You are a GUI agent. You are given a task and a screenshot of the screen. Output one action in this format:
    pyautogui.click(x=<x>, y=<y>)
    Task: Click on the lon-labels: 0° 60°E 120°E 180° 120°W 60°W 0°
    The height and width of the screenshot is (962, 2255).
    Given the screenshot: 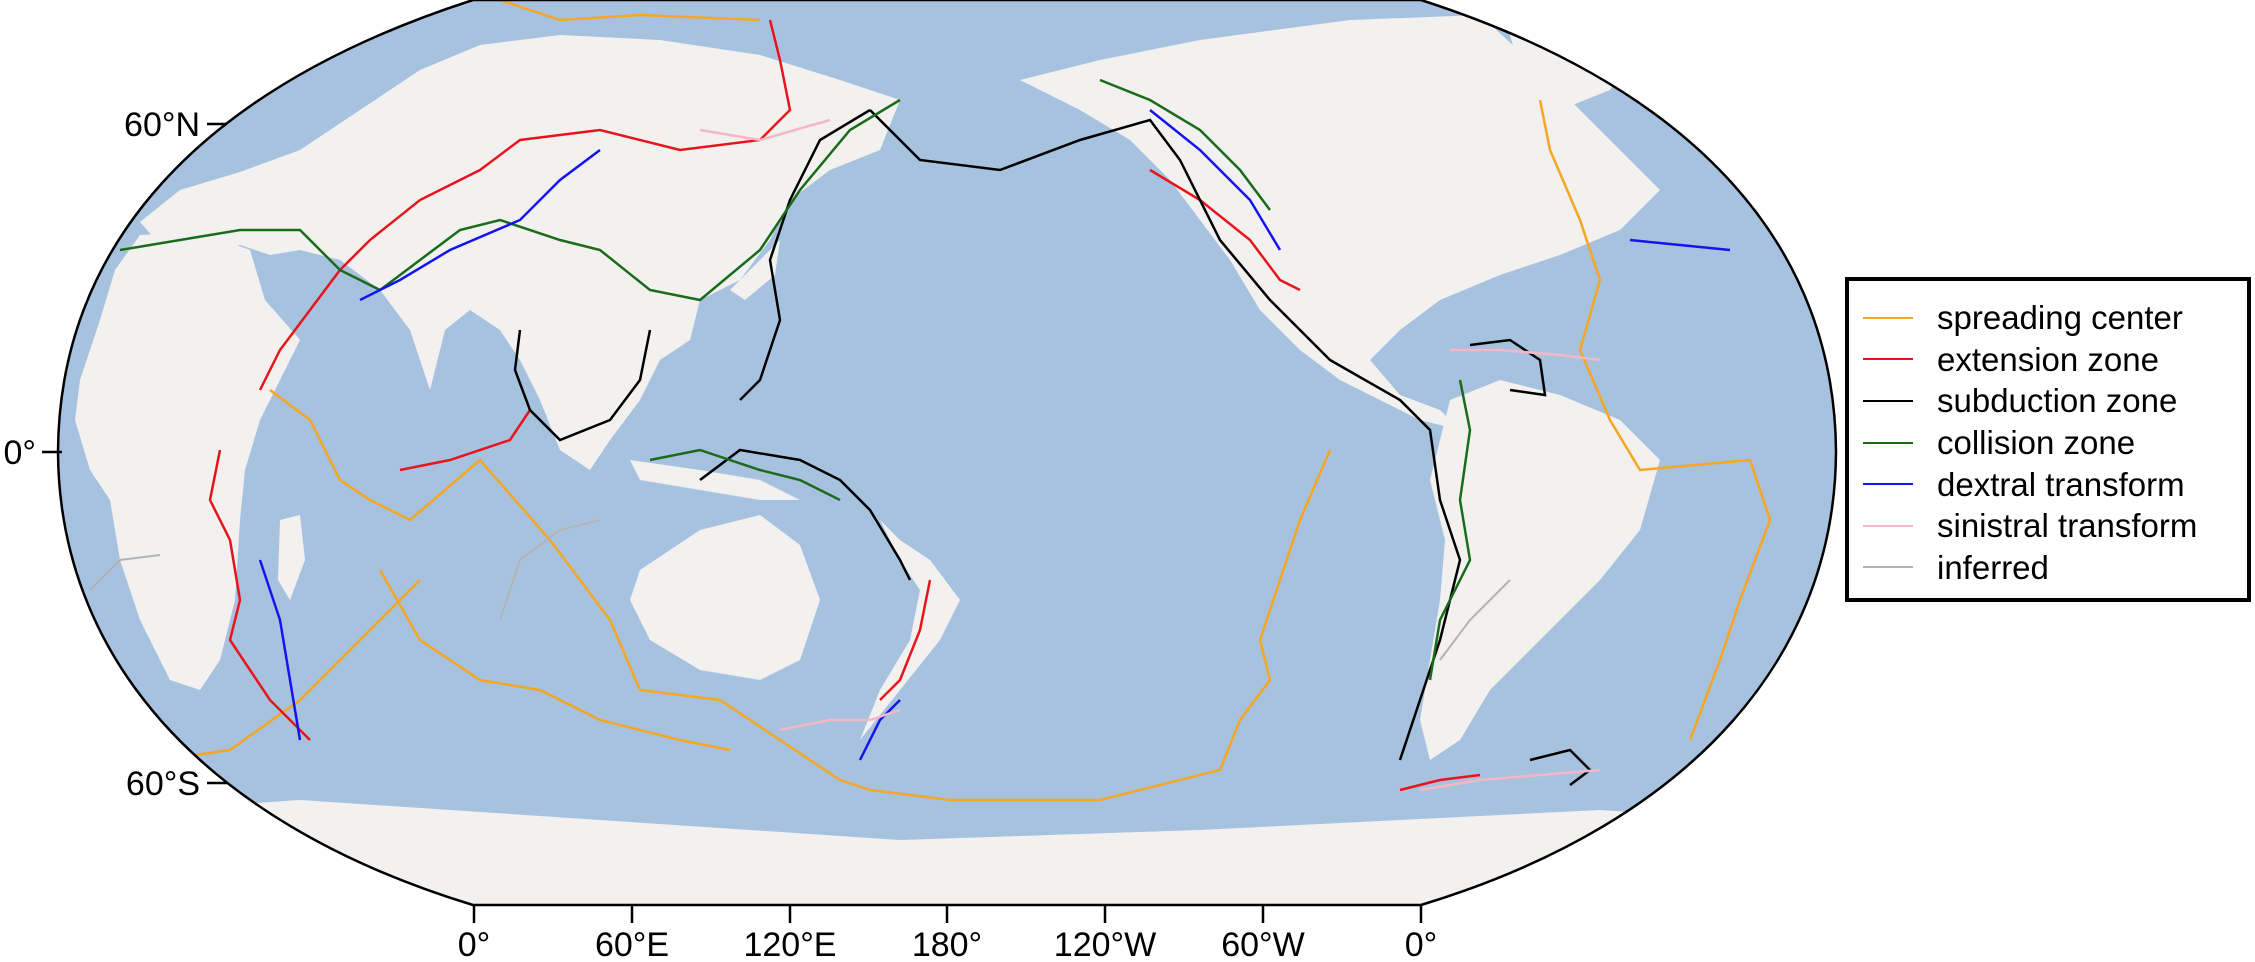 What is the action you would take?
    pyautogui.click(x=948, y=944)
    